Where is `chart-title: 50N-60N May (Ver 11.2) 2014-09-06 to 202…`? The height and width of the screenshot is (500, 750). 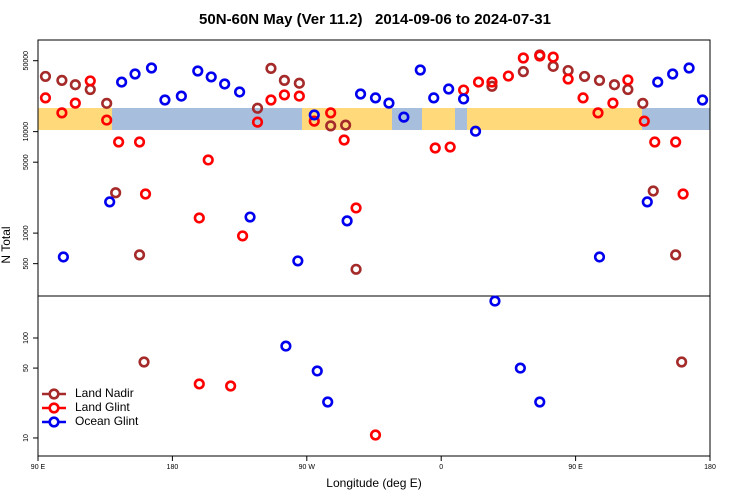
chart-title: 50N-60N May (Ver 11.2) 2014-09-06 to 202… is located at coordinates (375, 19).